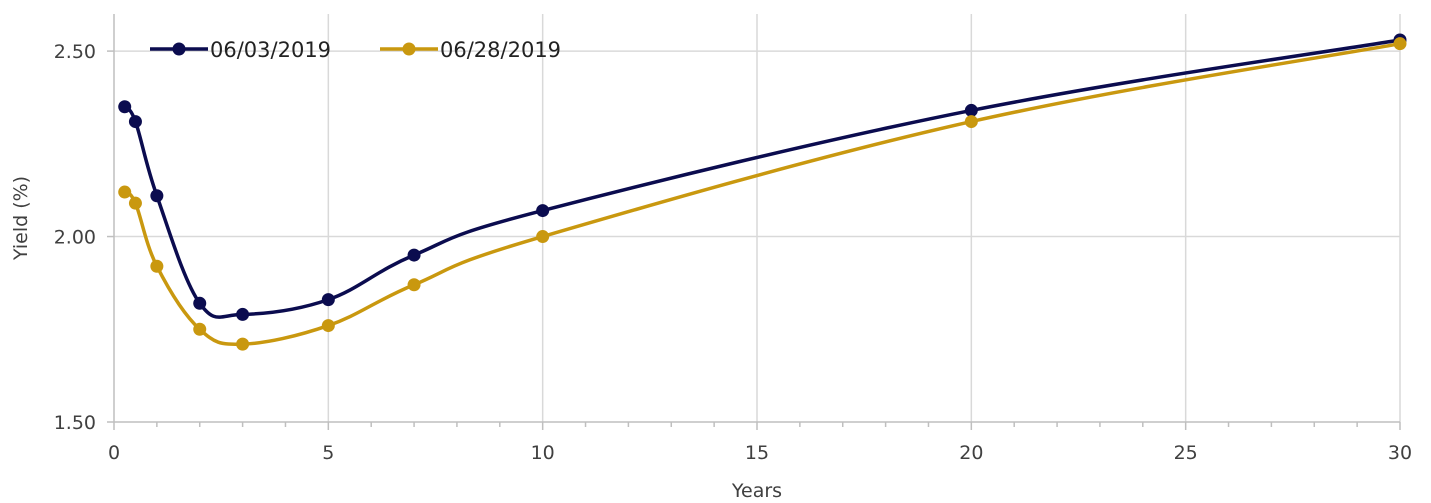 The width and height of the screenshot is (1431, 503). I want to click on x-tick-label: 25, so click(1186, 453).